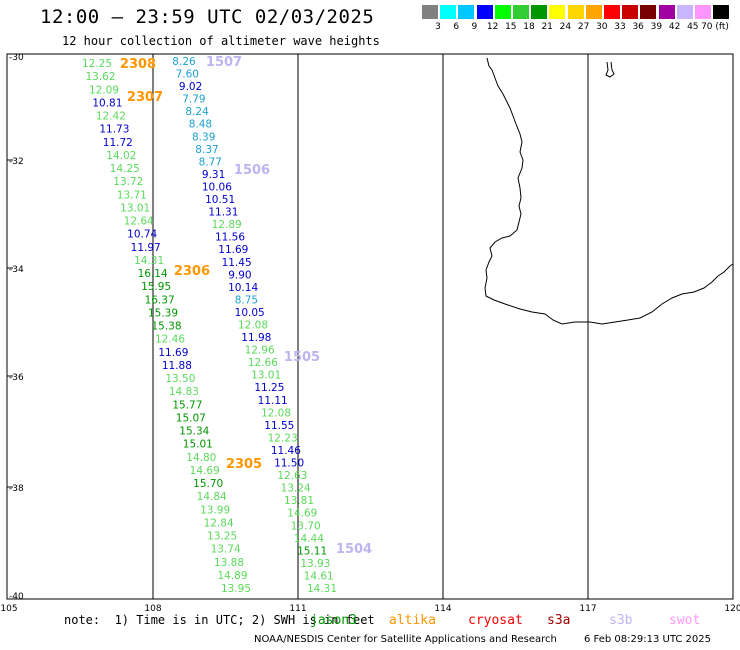 The image size is (740, 650). Describe the element at coordinates (145, 97) in the screenshot. I see `pass-label: 2307` at that location.